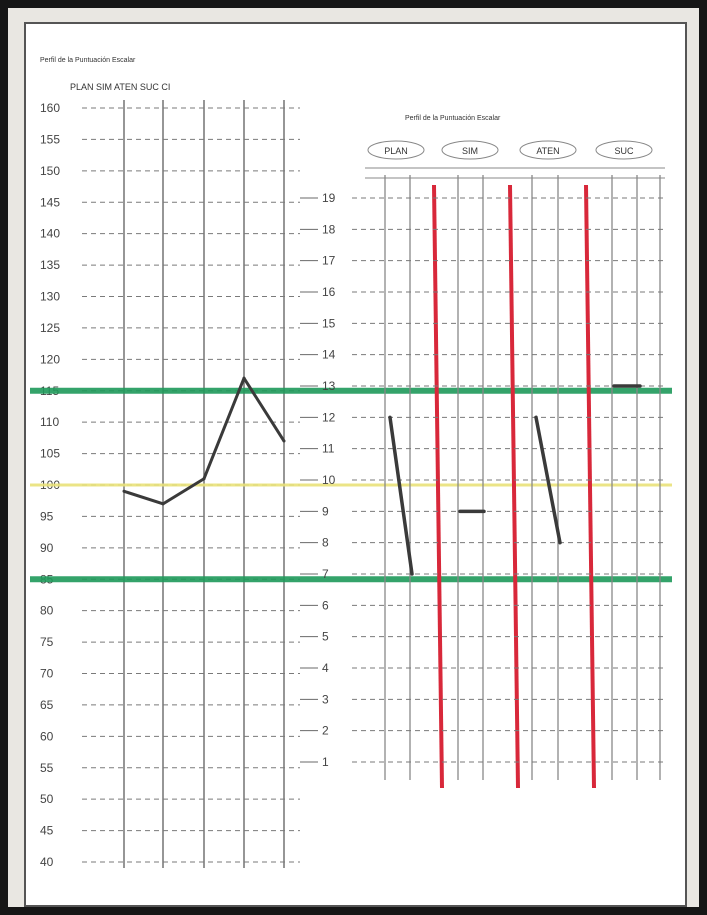 This screenshot has height=915, width=707. What do you see at coordinates (50, 202) in the screenshot?
I see `left-y-tick-label: 145` at bounding box center [50, 202].